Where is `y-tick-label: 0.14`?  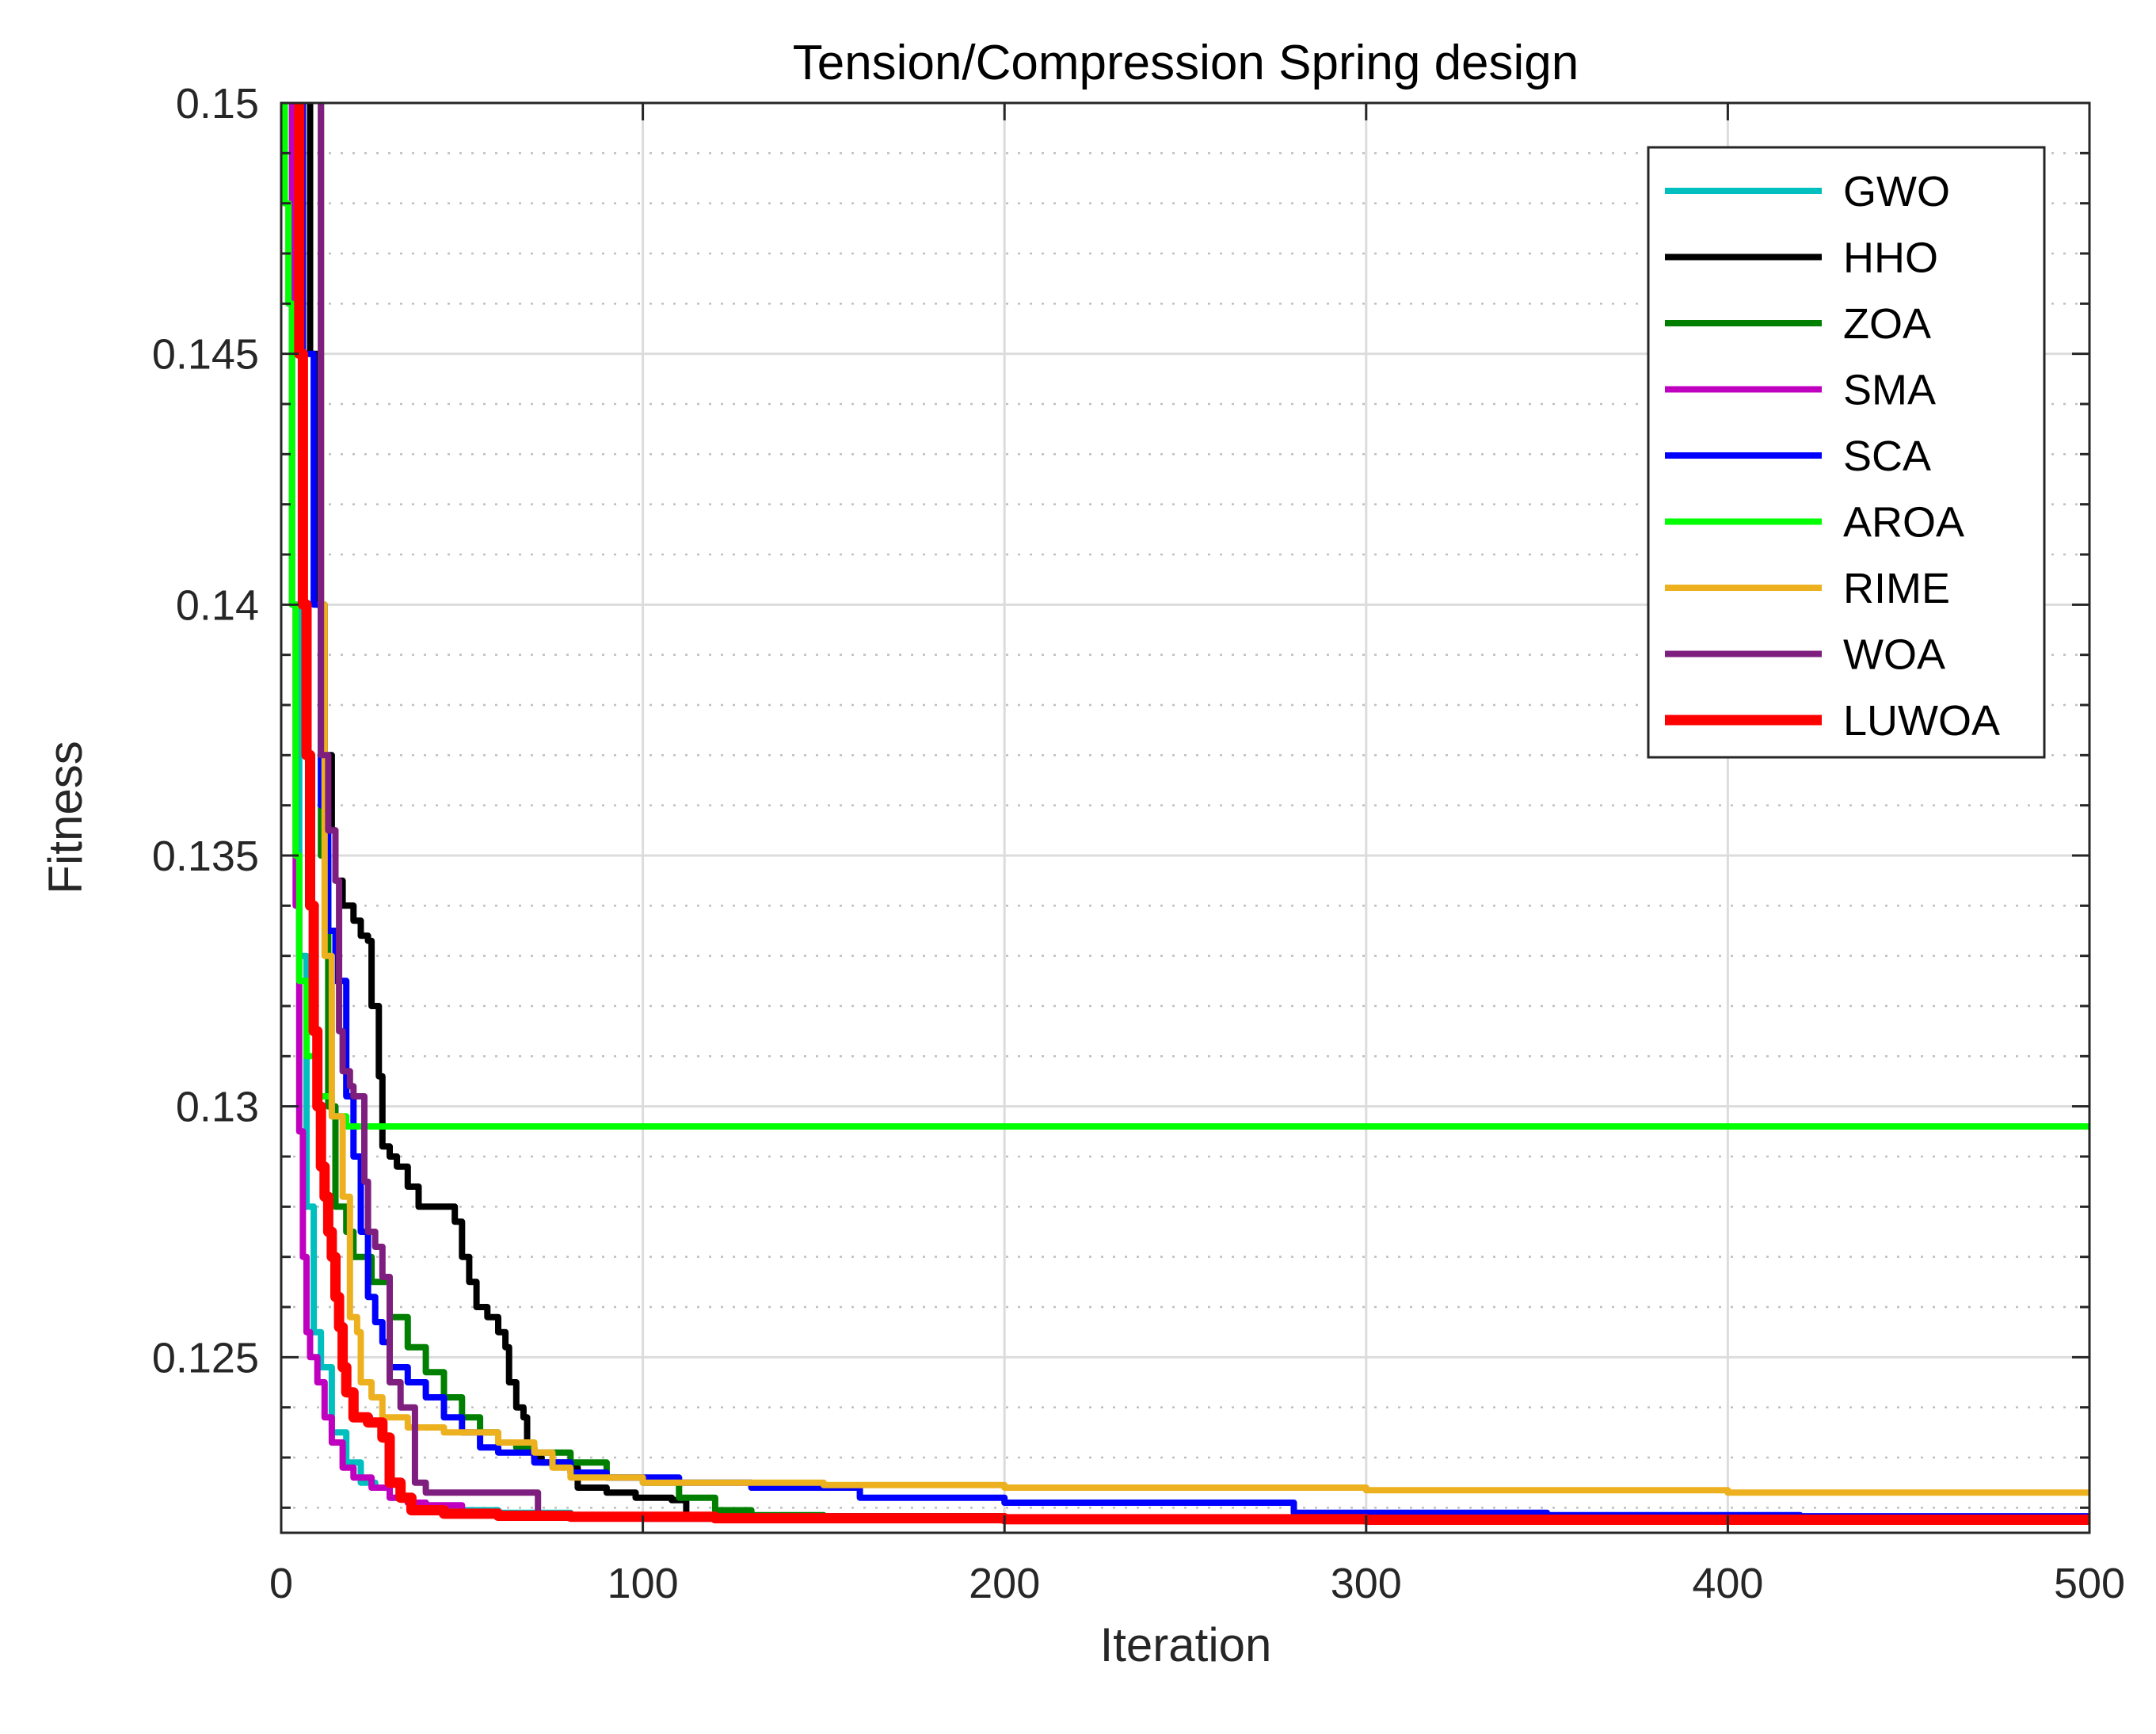
y-tick-label: 0.14 is located at coordinates (218, 605).